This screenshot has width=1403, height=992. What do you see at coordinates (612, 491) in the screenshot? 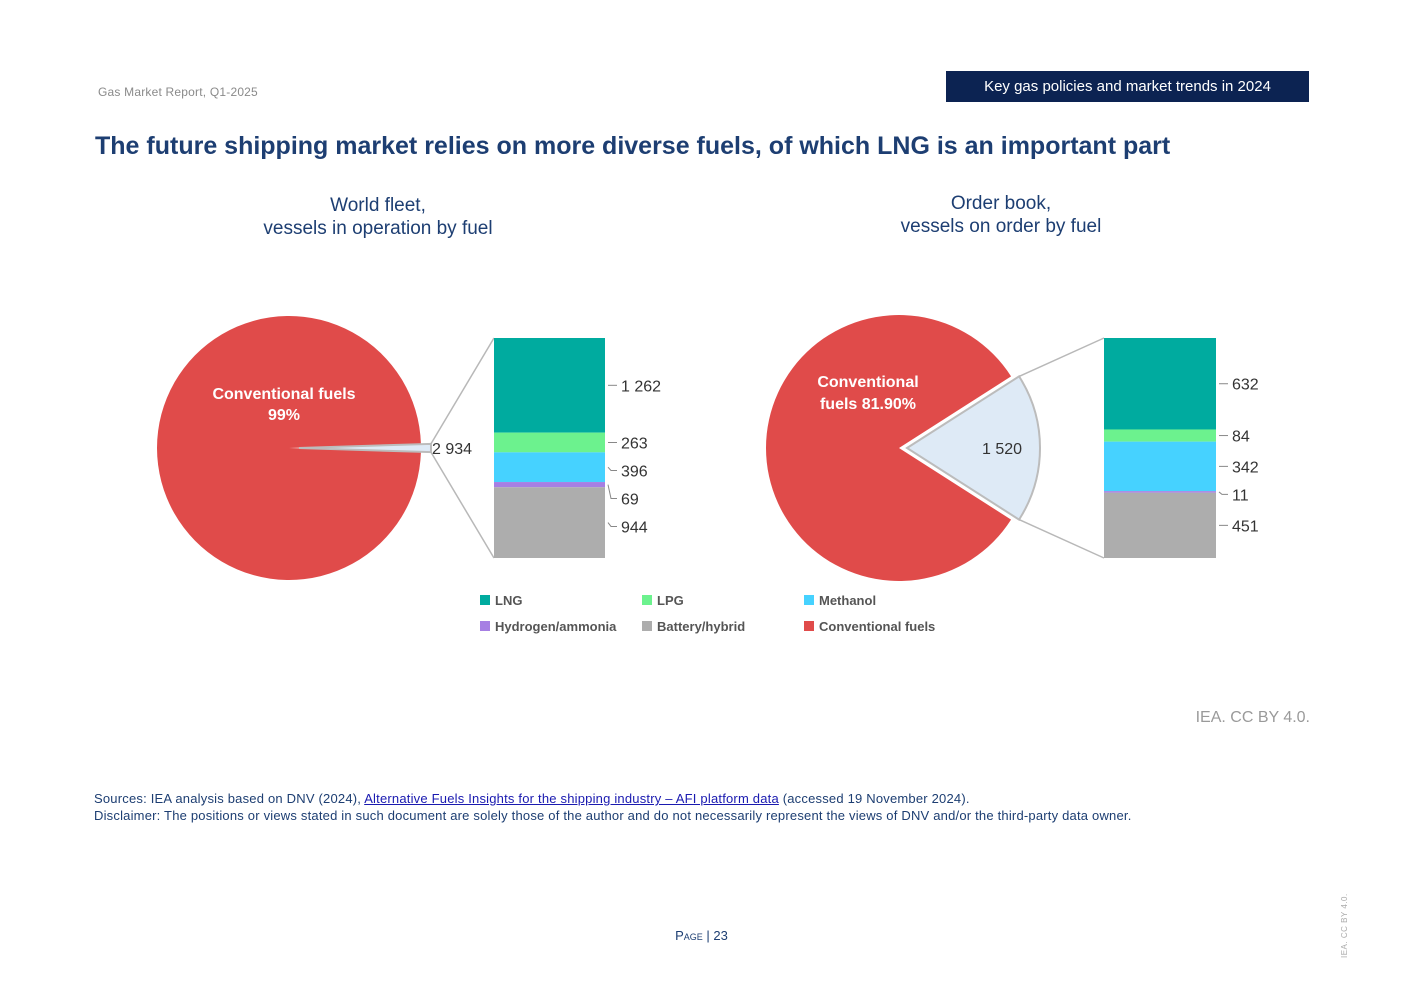
I see `chart1-leader-hydrogen-ammonia` at bounding box center [612, 491].